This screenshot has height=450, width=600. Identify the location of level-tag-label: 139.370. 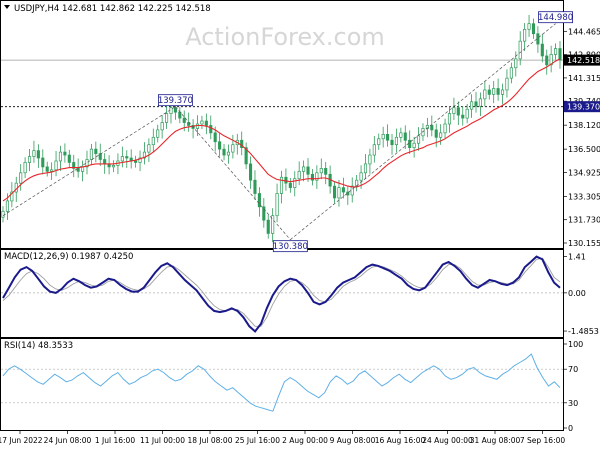
(583, 107).